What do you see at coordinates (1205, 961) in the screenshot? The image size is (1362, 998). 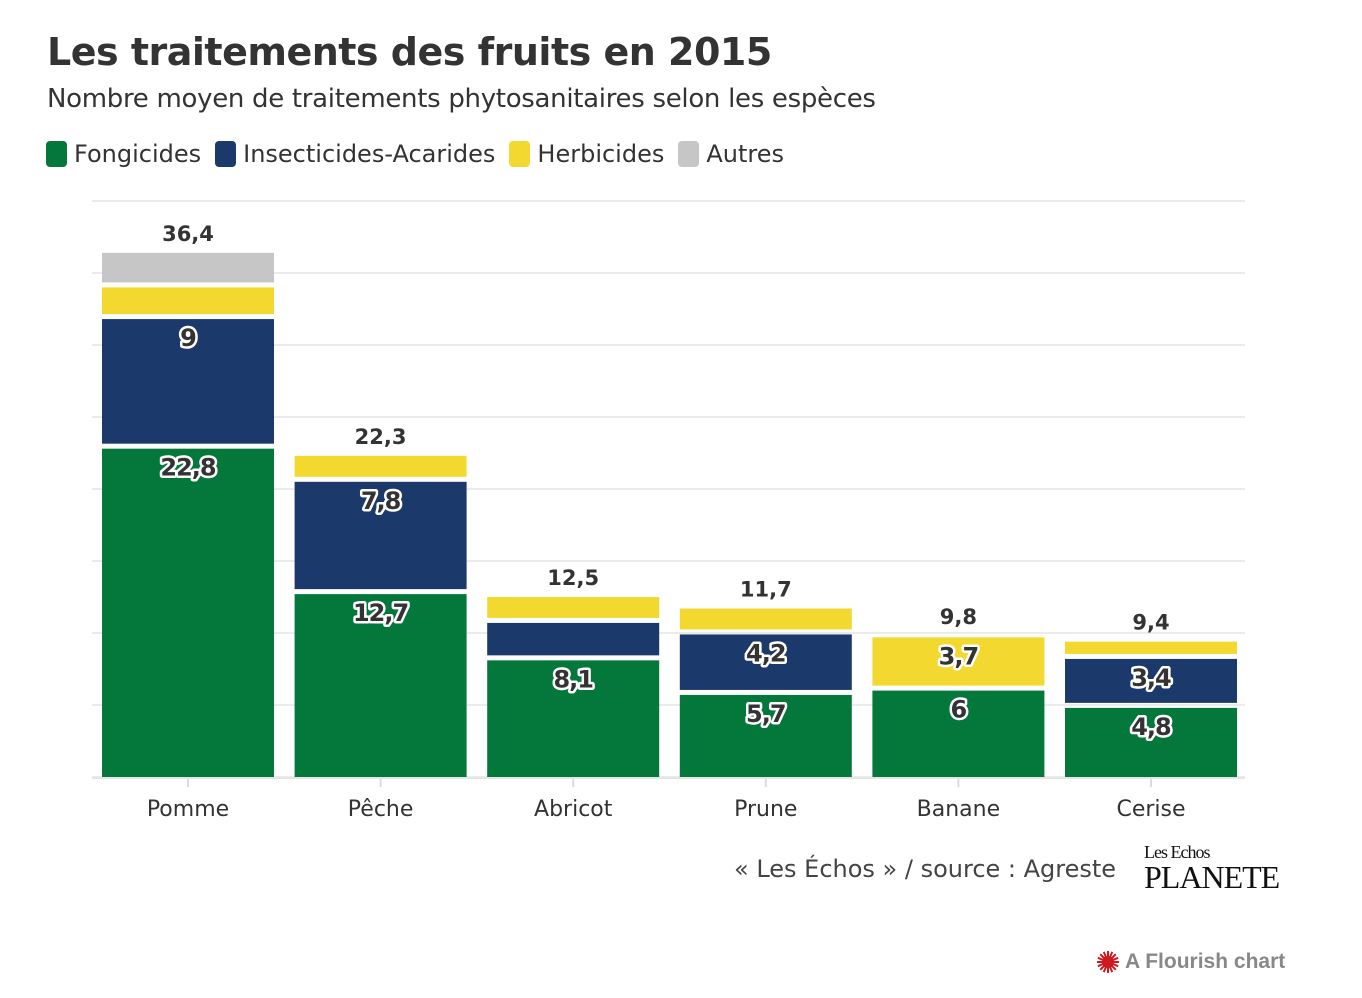 I see `flourish-credit-label: A Flourish chart` at bounding box center [1205, 961].